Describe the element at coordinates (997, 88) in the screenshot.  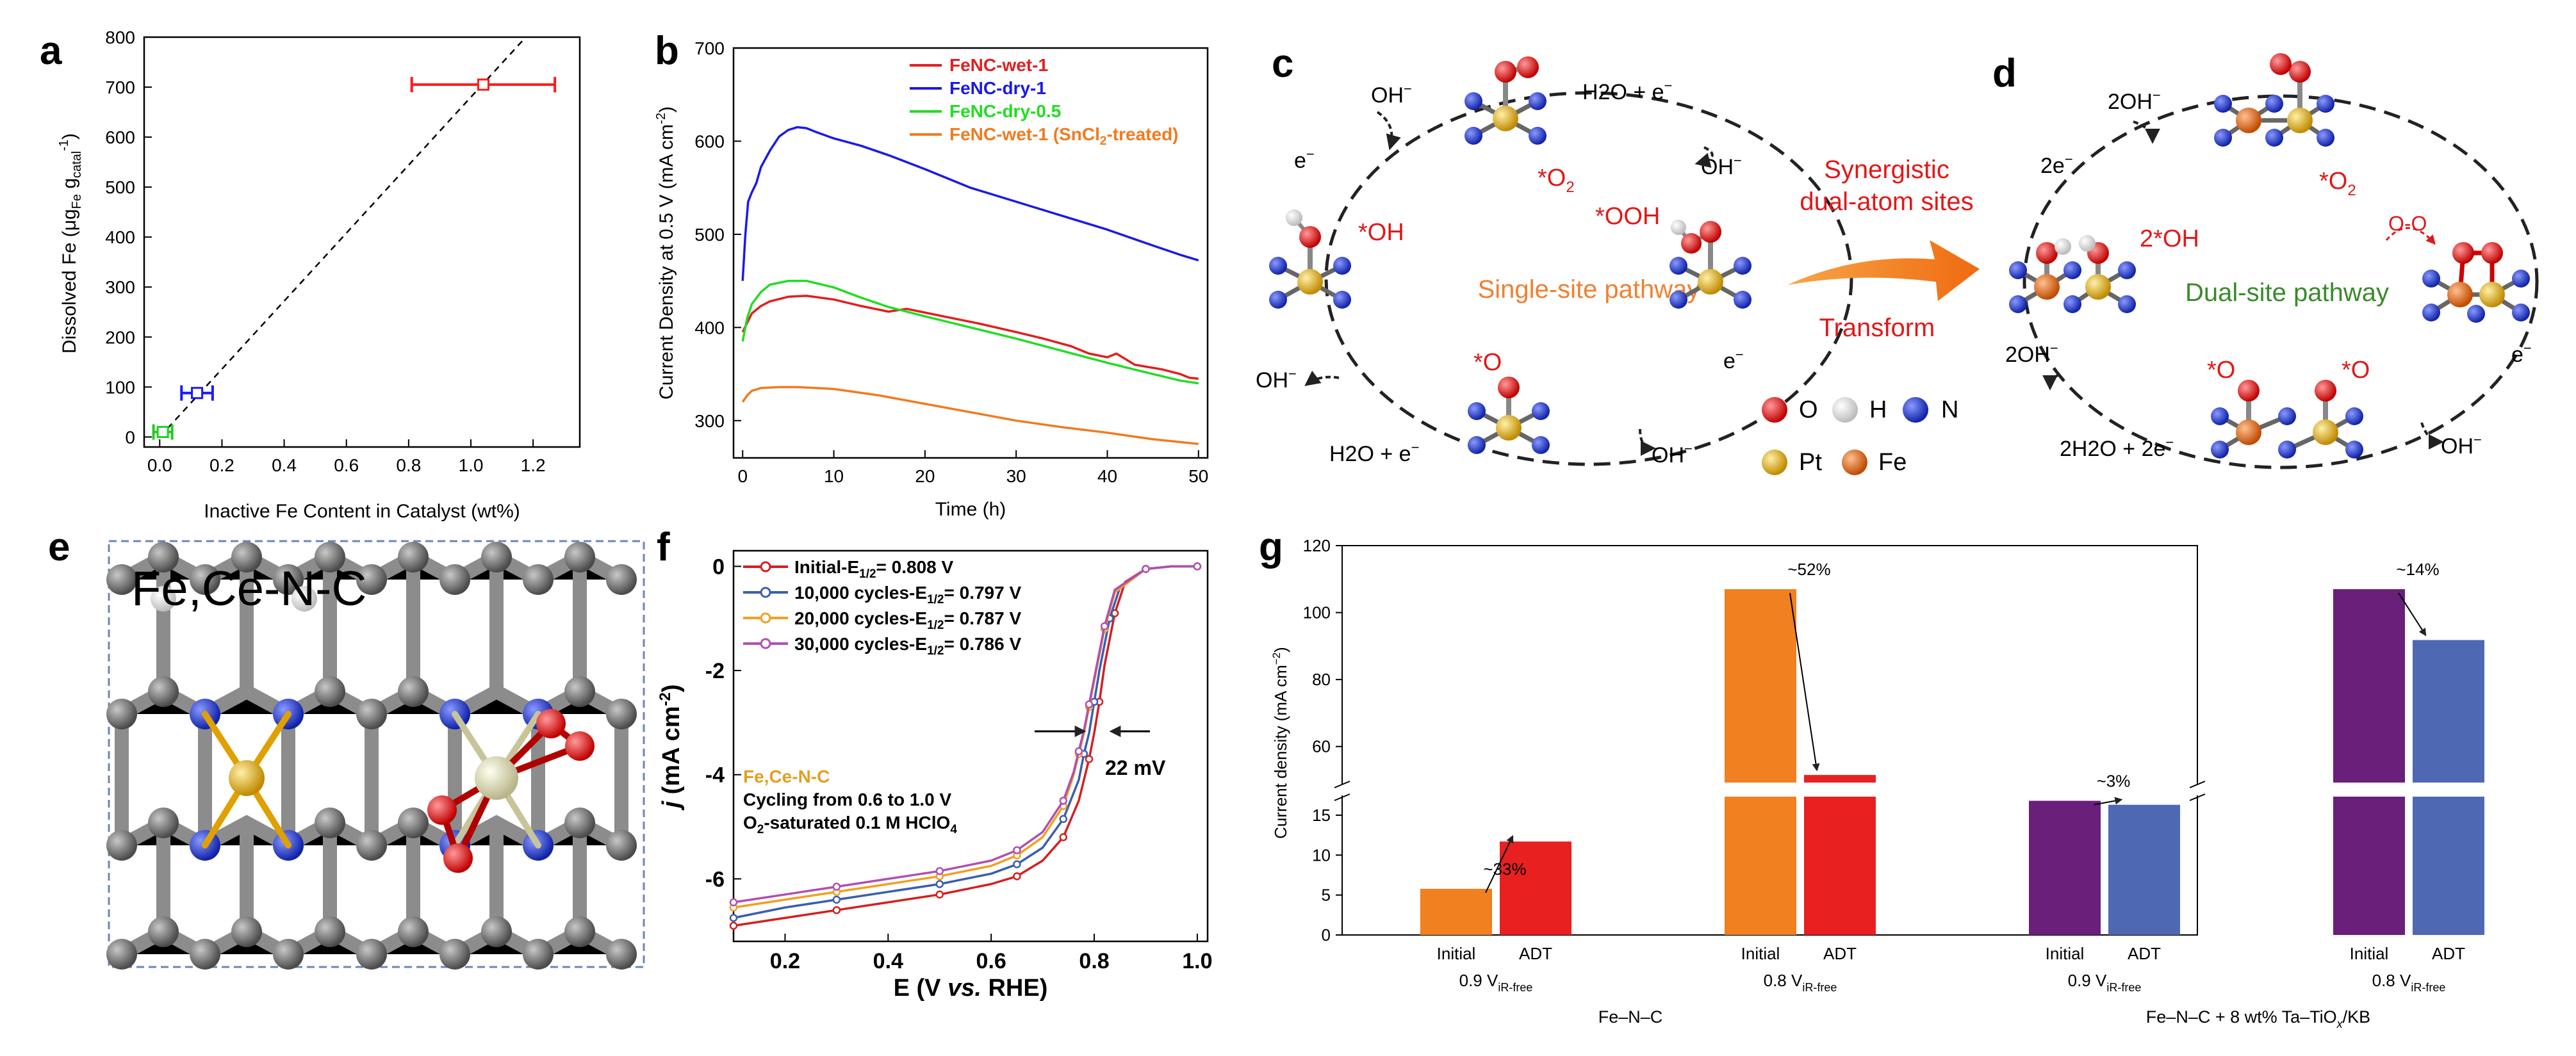
I see `legend-text-dry1: FeNC-dry-1` at that location.